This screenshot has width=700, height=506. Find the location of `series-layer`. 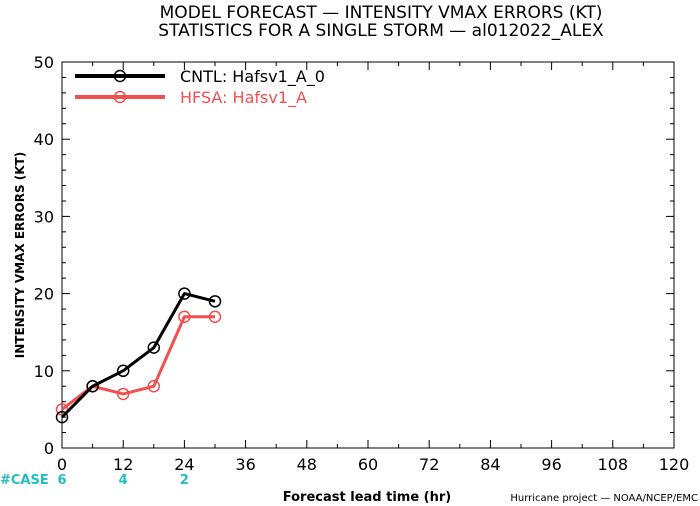

series-layer is located at coordinates (138, 355).